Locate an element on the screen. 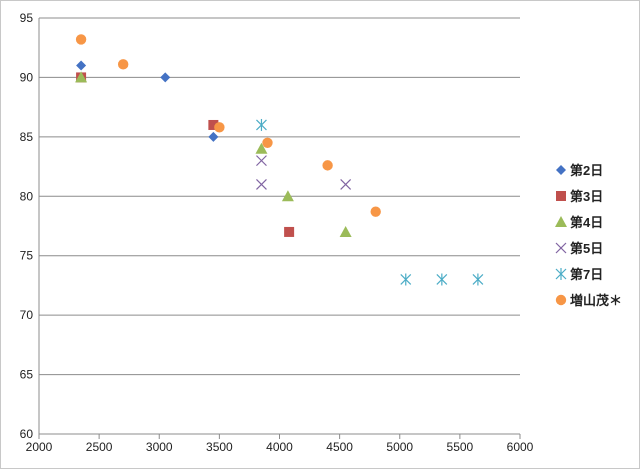 The height and width of the screenshot is (470, 640). x-tick-label: 2000 is located at coordinates (39, 447).